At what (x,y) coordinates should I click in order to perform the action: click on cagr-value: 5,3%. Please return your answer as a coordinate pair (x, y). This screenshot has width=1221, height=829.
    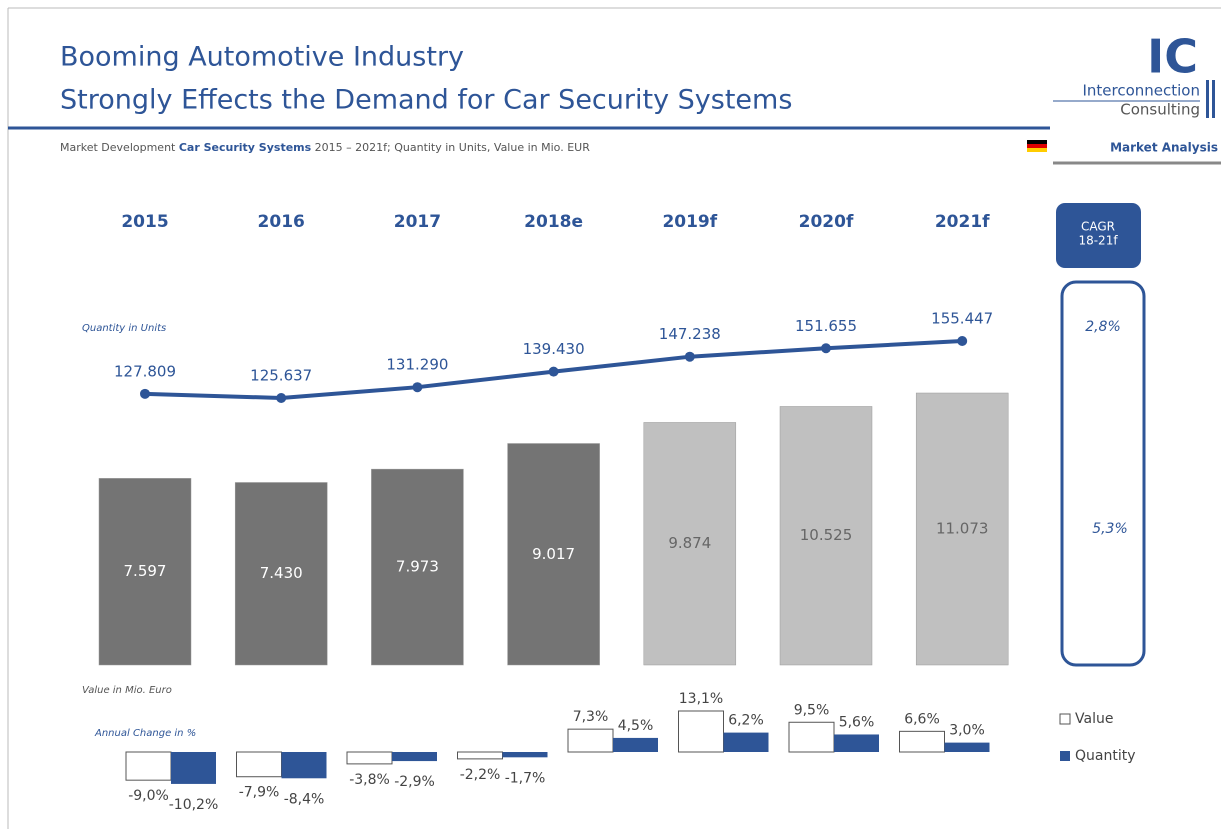
    Looking at the image, I should click on (1110, 529).